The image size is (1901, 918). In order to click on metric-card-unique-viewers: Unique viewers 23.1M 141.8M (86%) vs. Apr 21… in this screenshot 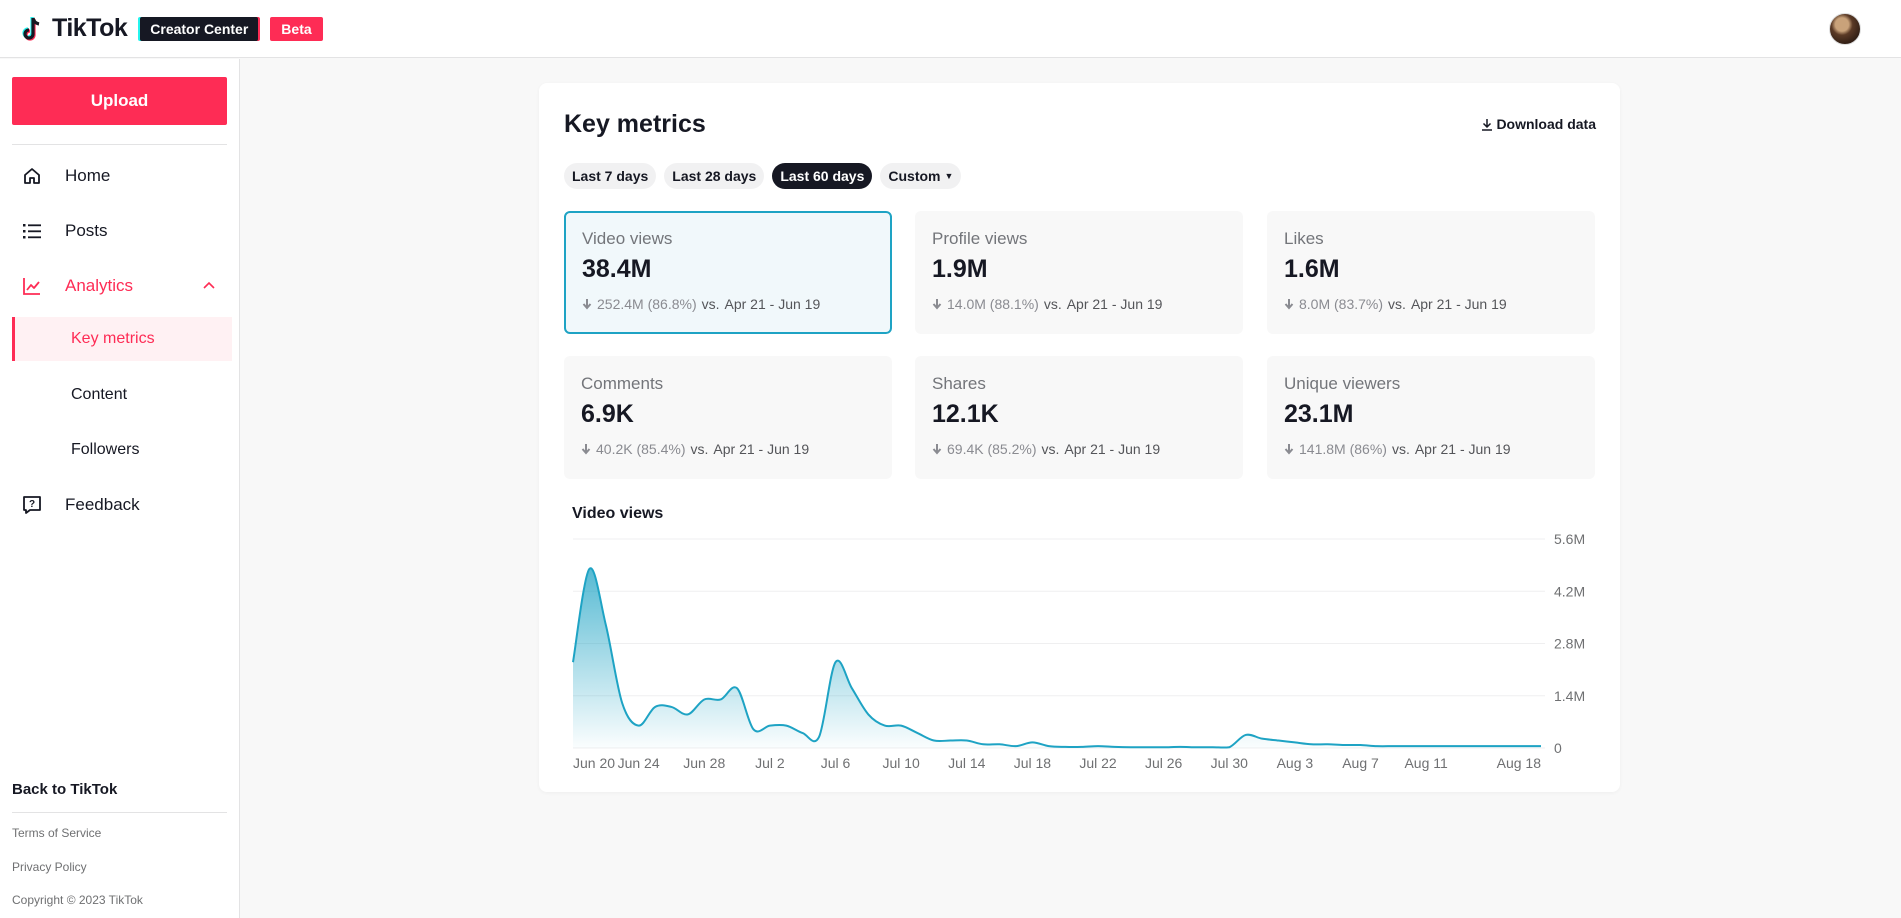, I will do `click(1431, 417)`.